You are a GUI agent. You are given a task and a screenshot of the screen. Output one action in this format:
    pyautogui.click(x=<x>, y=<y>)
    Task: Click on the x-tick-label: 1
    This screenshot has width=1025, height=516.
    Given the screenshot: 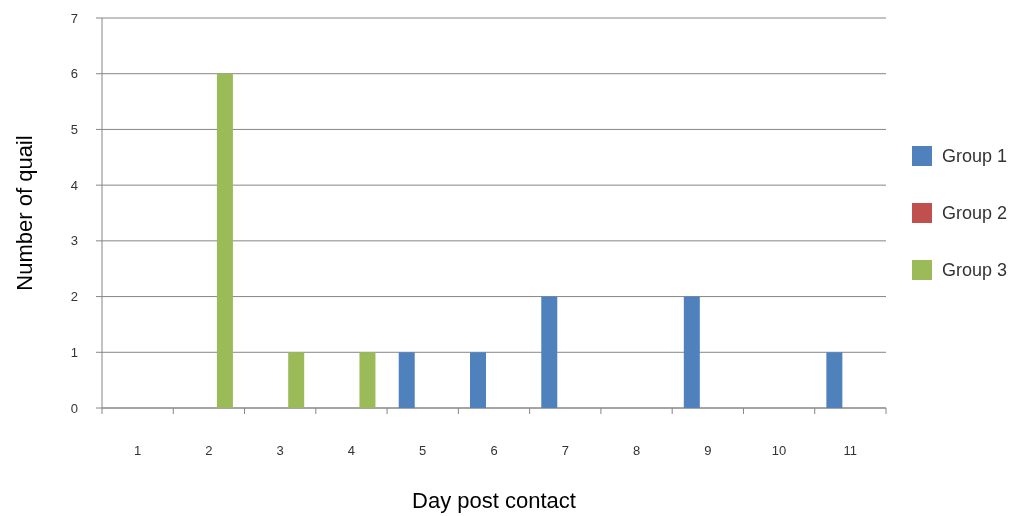 What is the action you would take?
    pyautogui.click(x=138, y=450)
    